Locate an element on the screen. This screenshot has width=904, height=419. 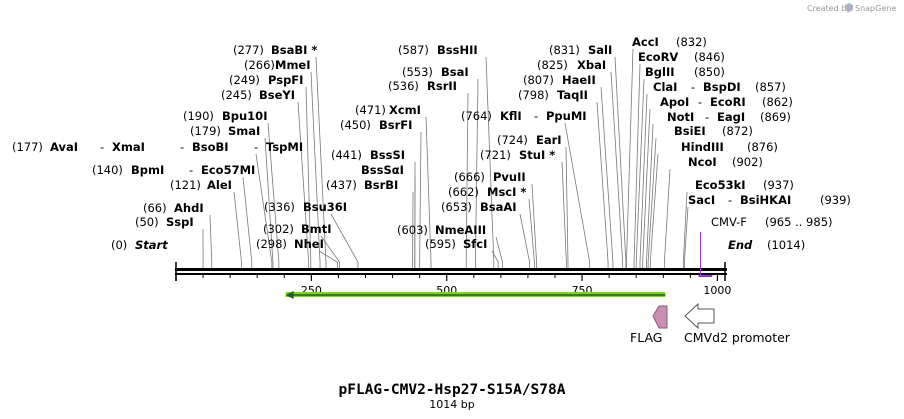
site-name: AleI is located at coordinates (219, 185).